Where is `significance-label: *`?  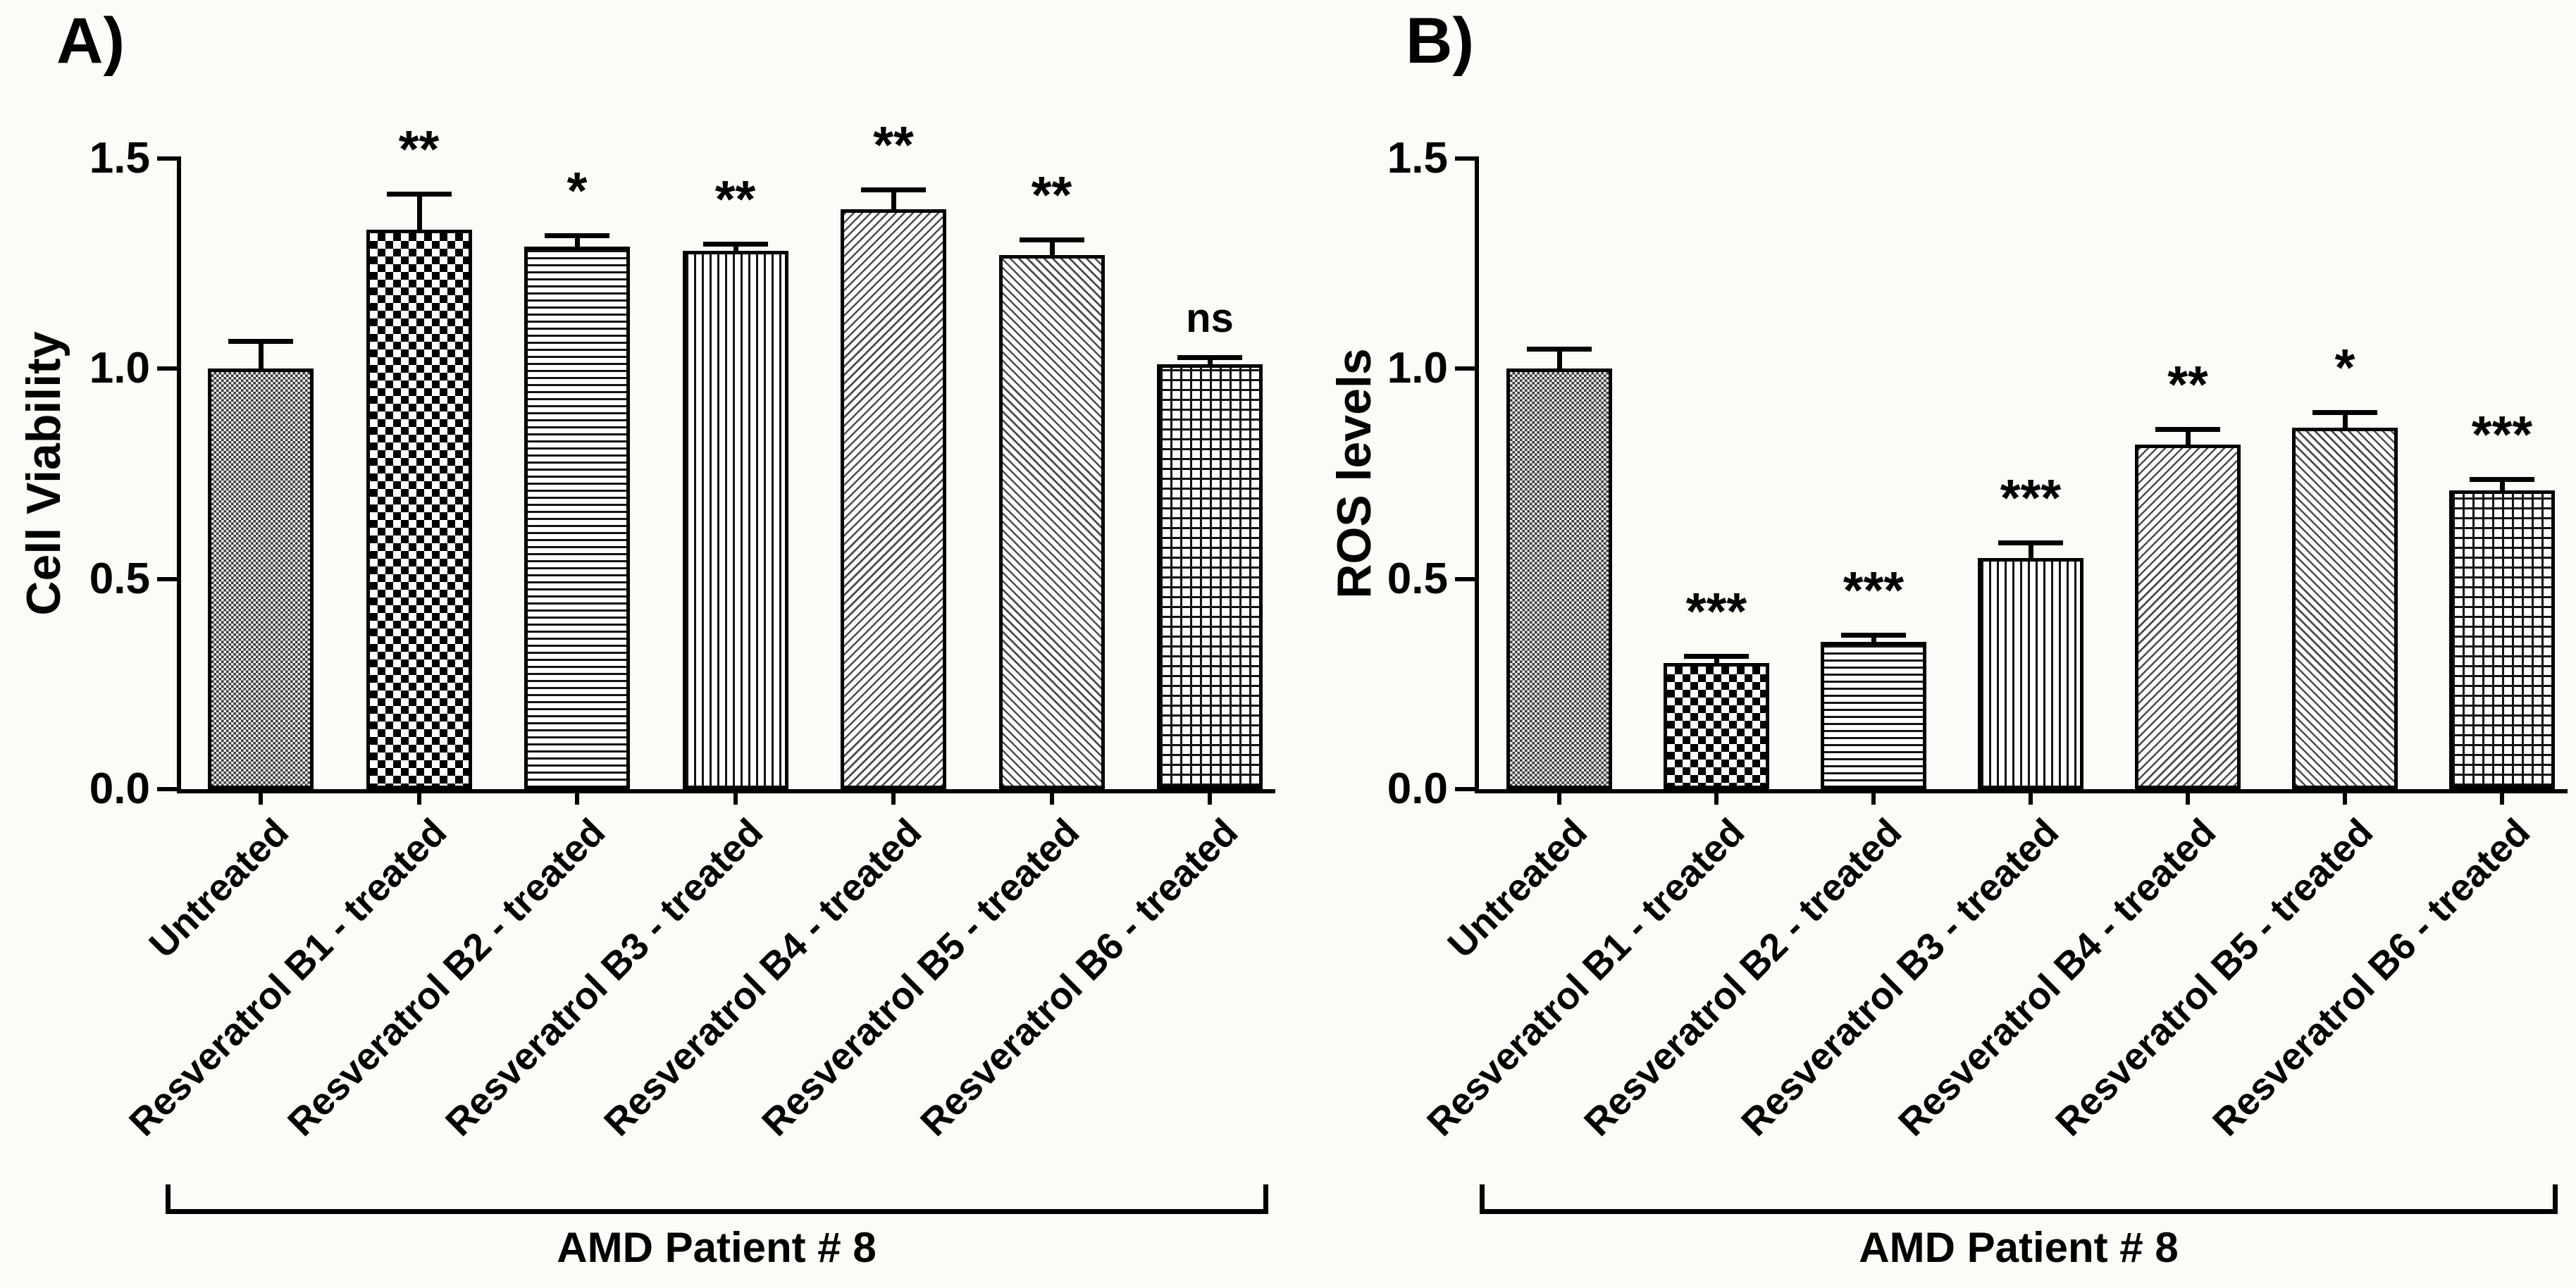 significance-label: * is located at coordinates (577, 191).